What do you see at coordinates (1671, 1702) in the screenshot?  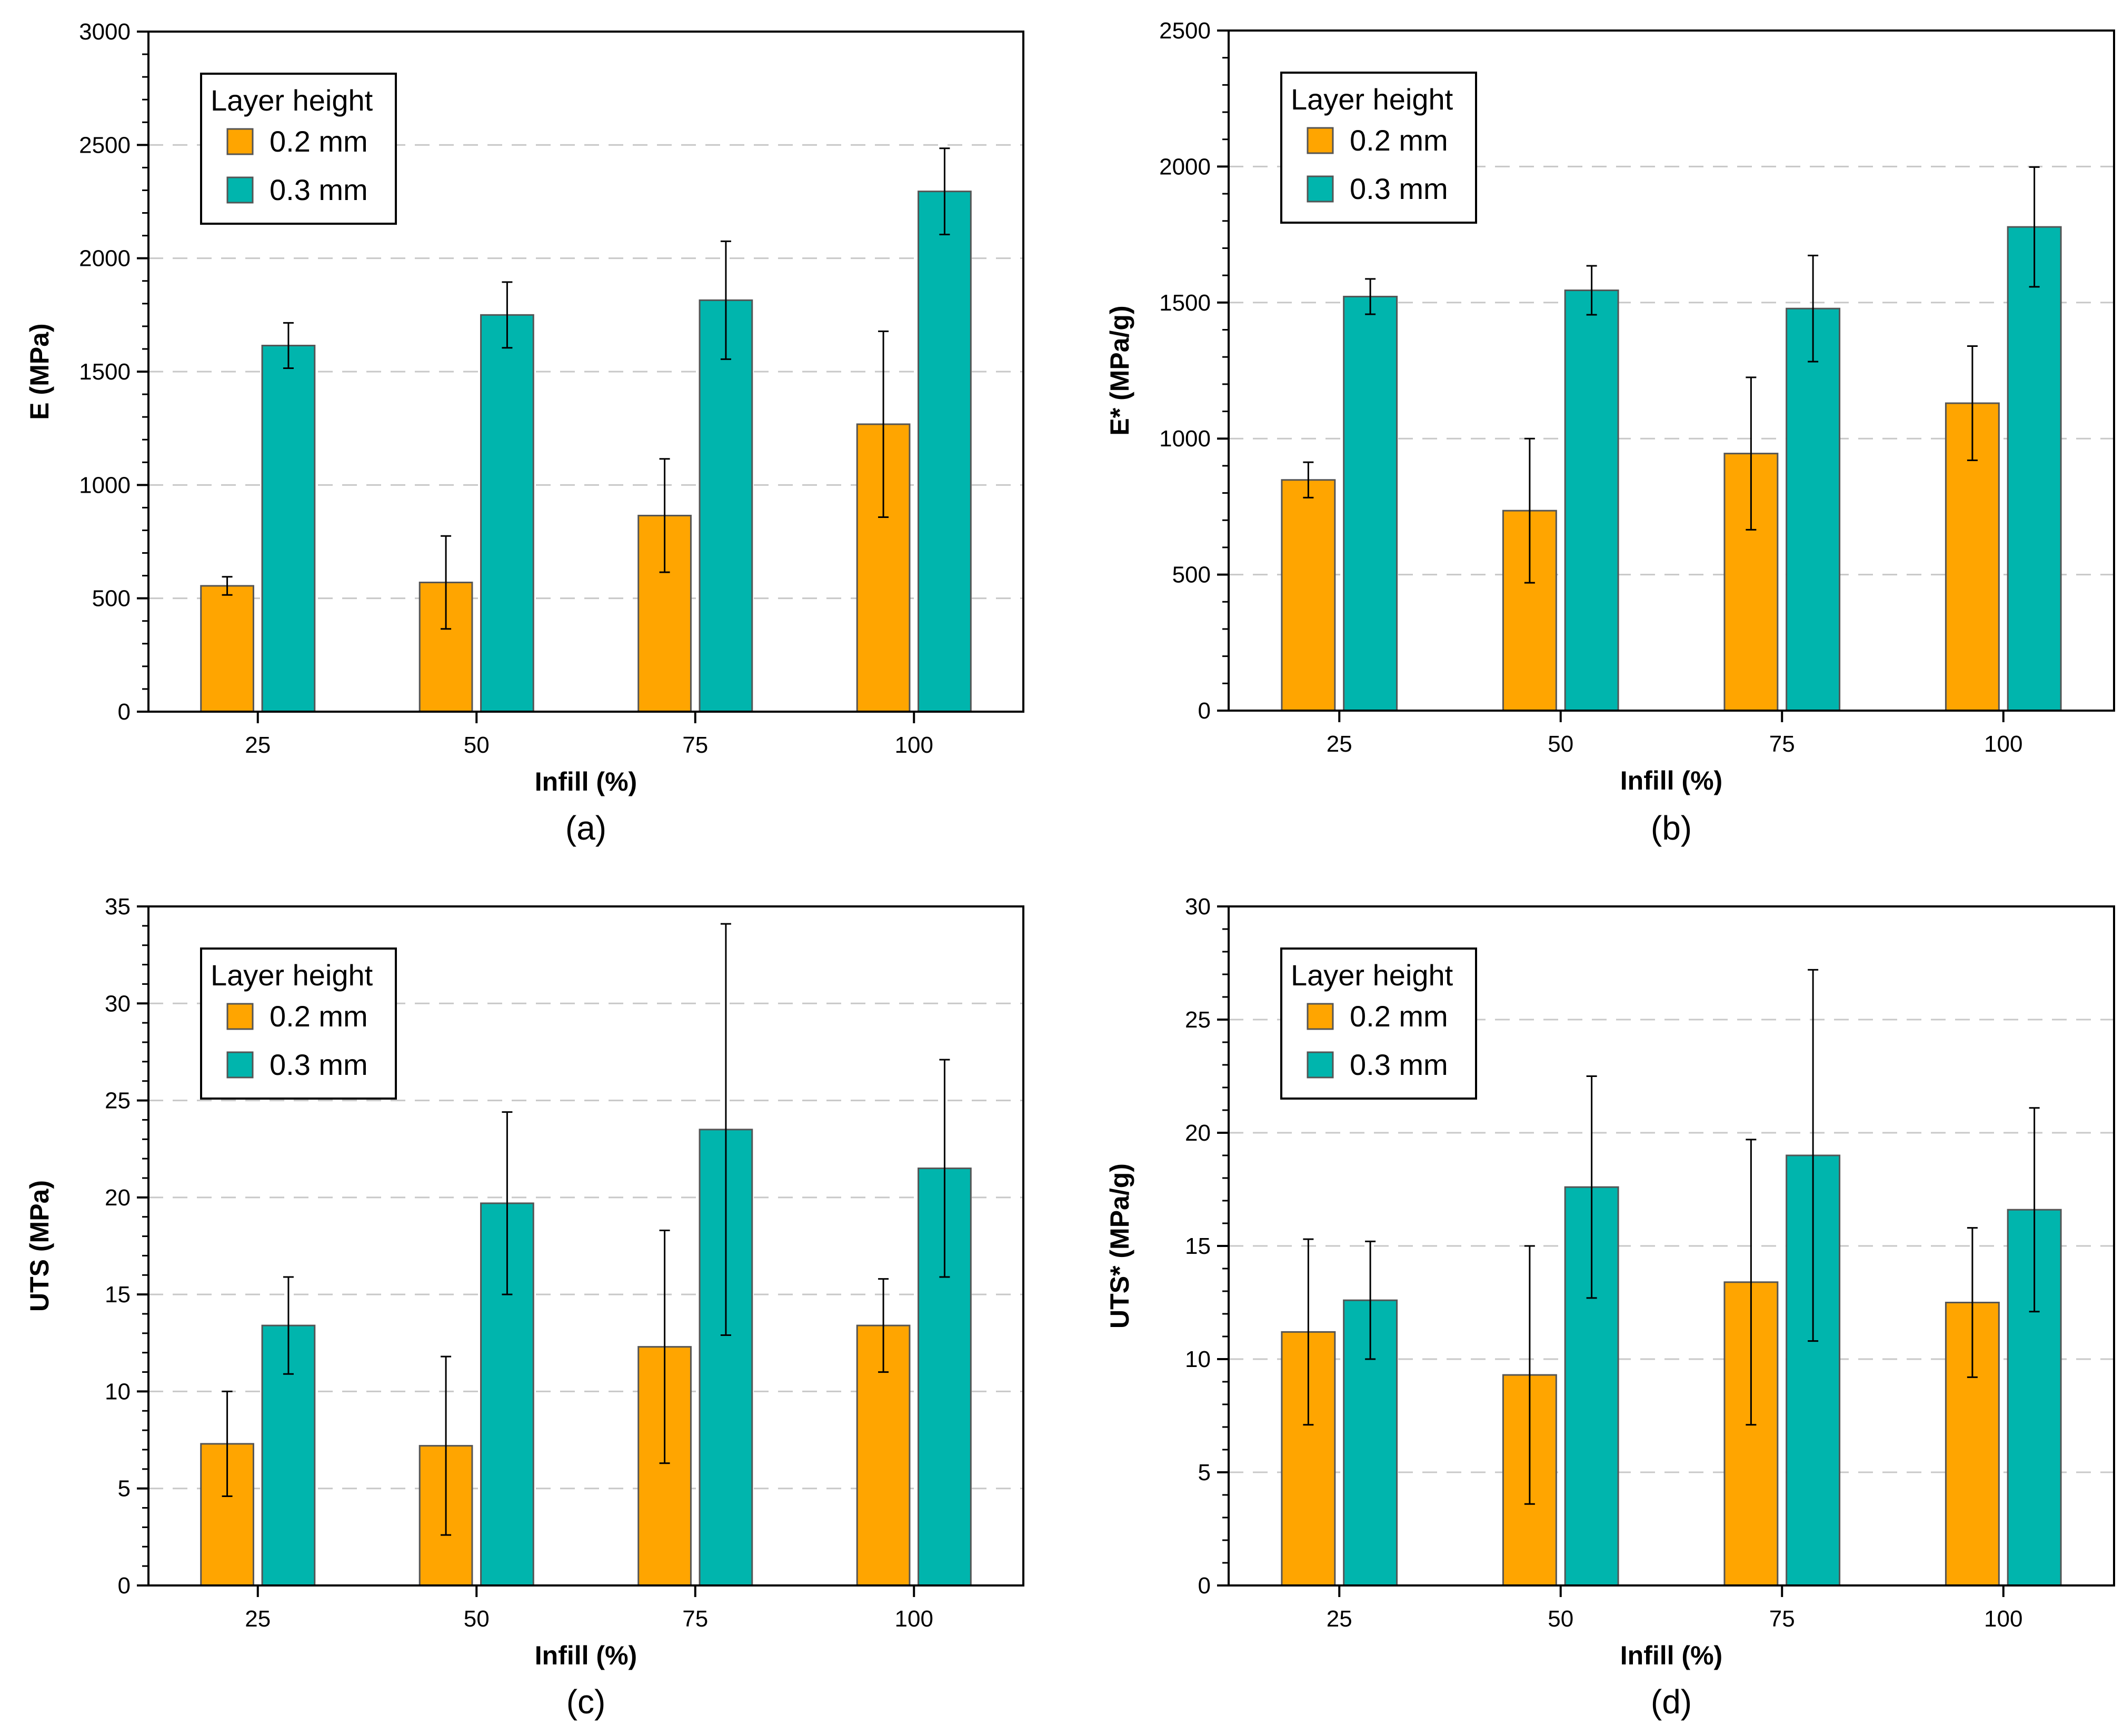 I see `panel-caption: (d)` at bounding box center [1671, 1702].